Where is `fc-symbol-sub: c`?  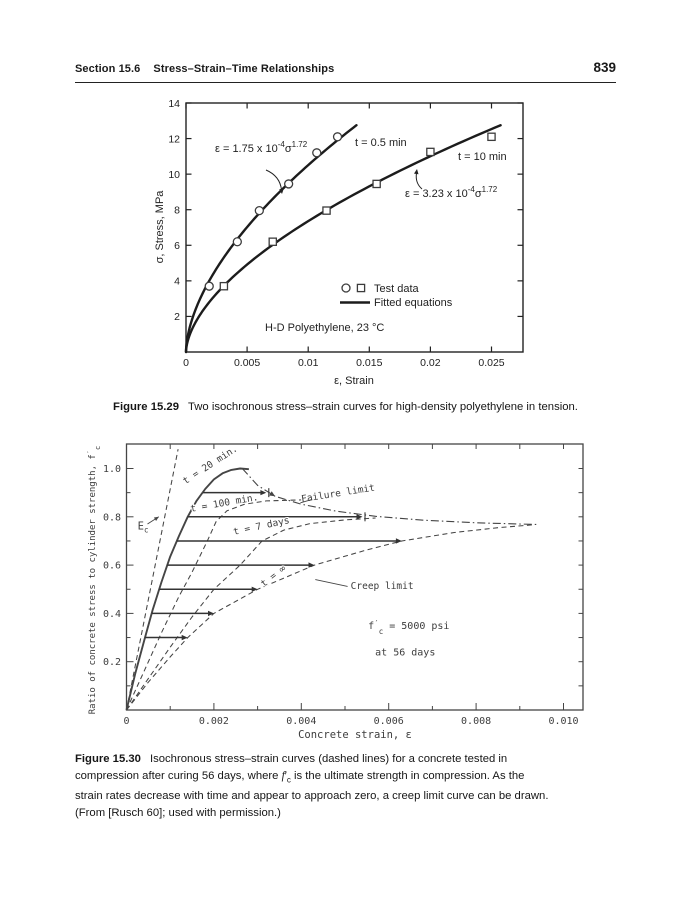
fc-symbol-sub: c is located at coordinates (288, 779).